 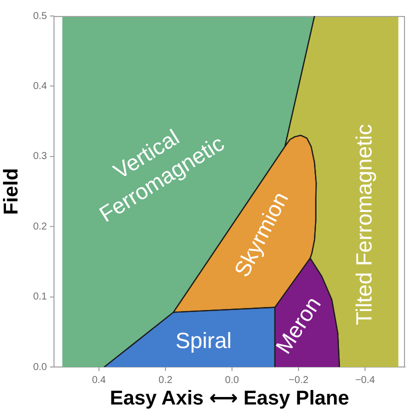 I want to click on x-axis-title: Easy Axis ⟷ Easy Plane, so click(x=230, y=399).